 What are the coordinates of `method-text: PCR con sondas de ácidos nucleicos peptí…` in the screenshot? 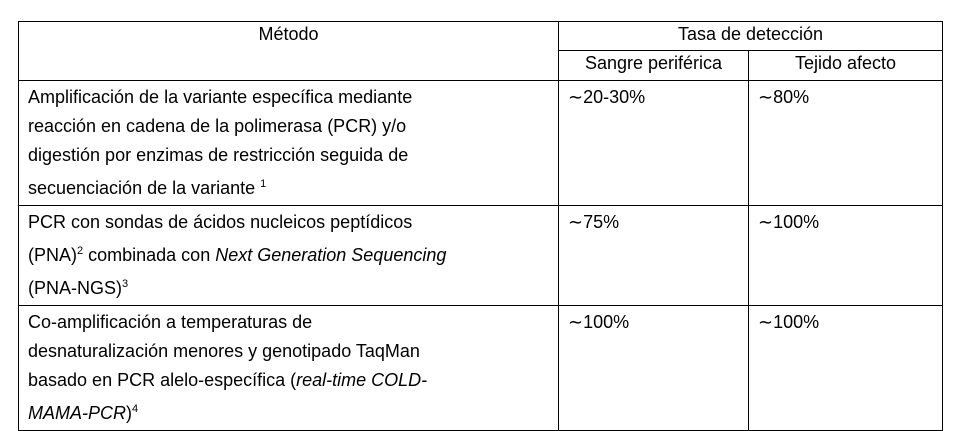 It's located at (220, 222).